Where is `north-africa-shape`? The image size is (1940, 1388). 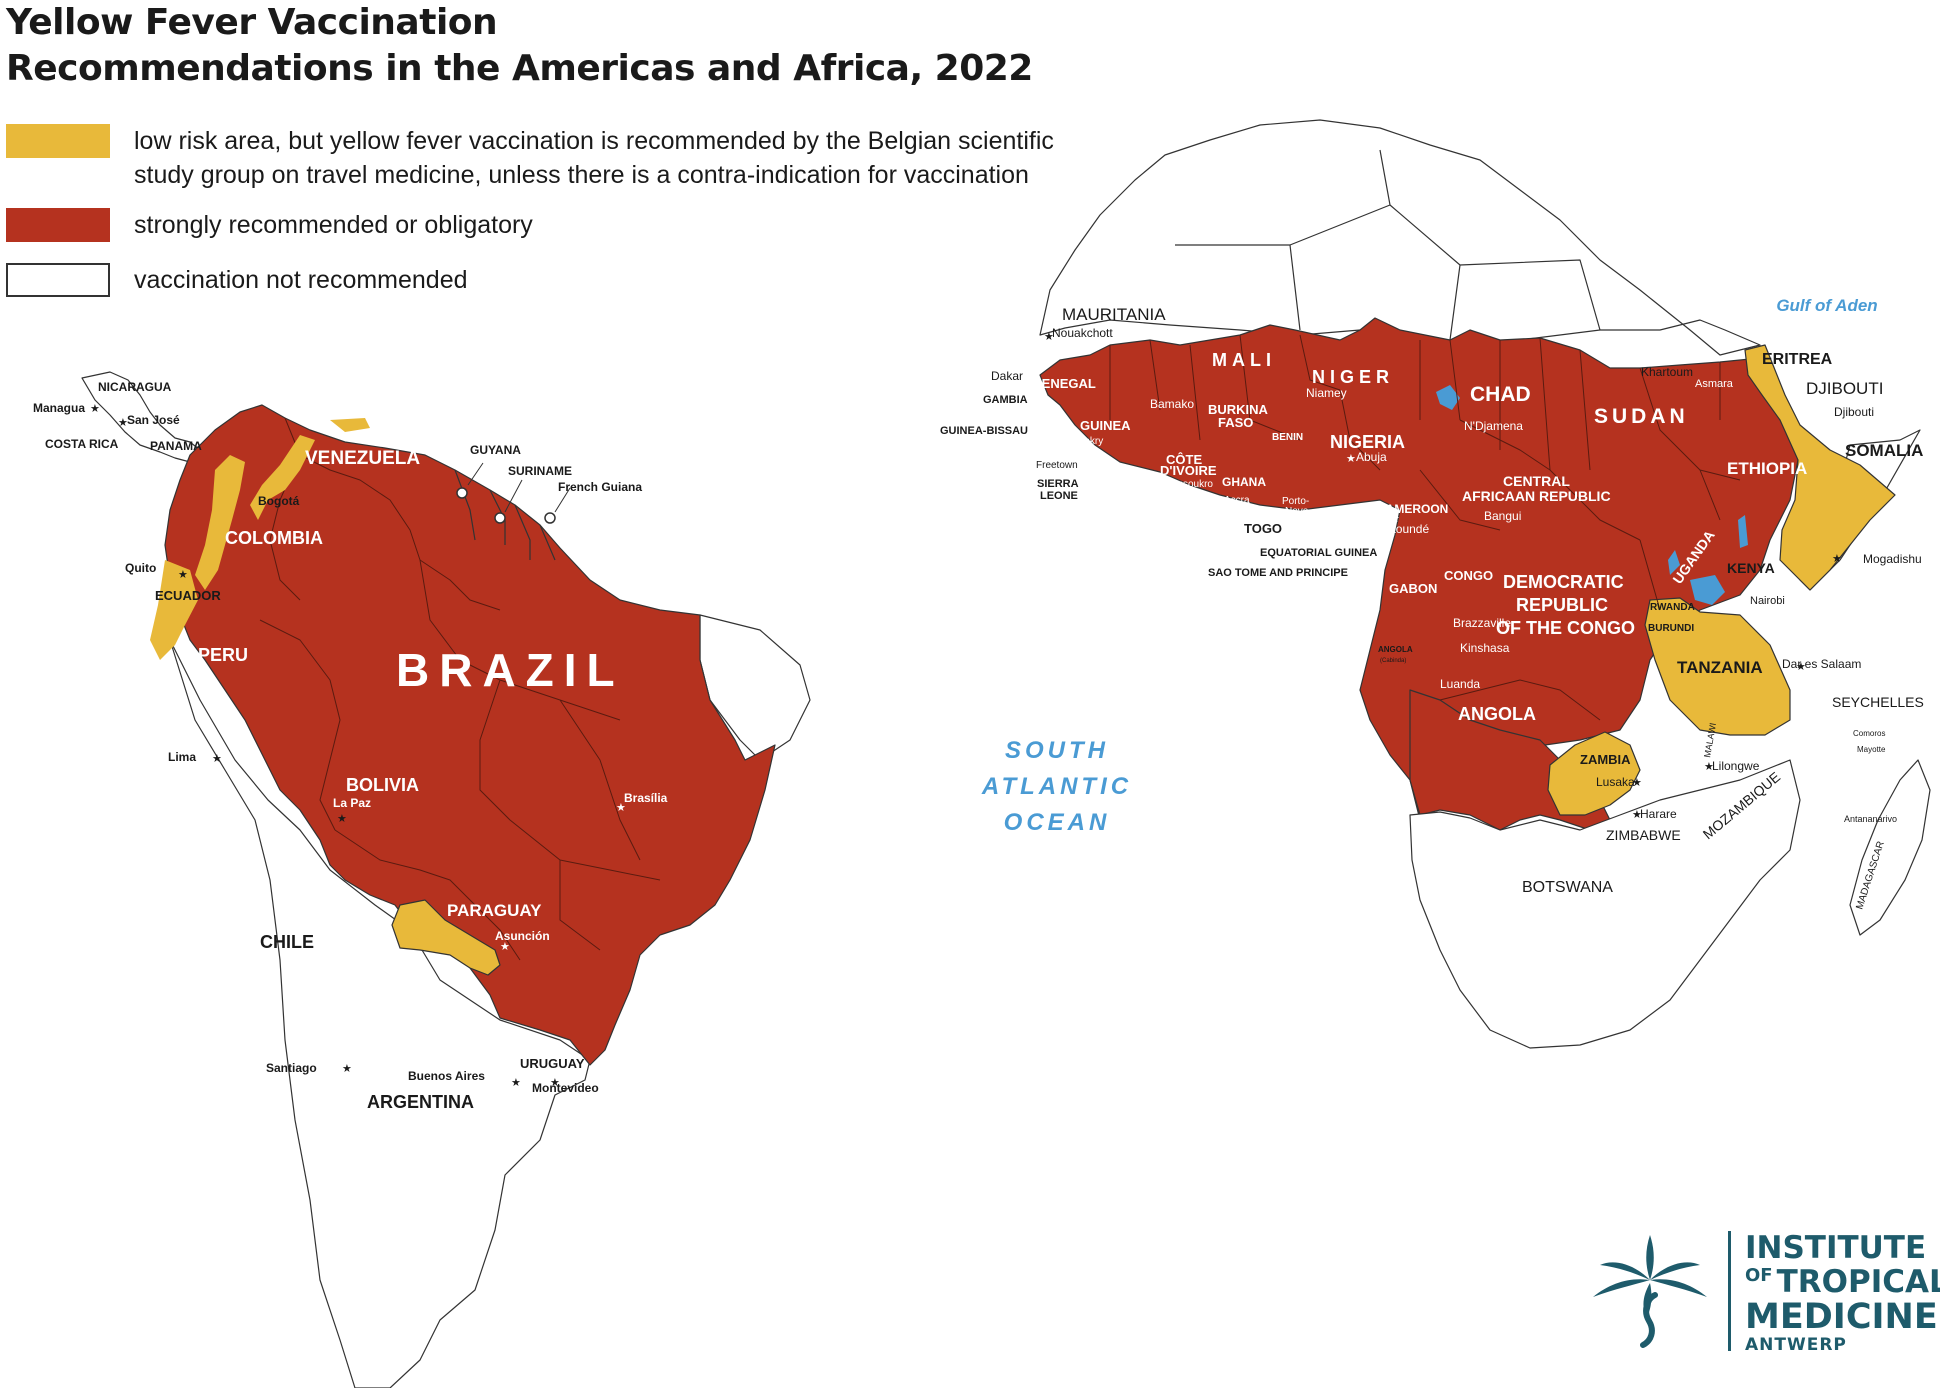
north-africa-shape is located at coordinates (1400, 237).